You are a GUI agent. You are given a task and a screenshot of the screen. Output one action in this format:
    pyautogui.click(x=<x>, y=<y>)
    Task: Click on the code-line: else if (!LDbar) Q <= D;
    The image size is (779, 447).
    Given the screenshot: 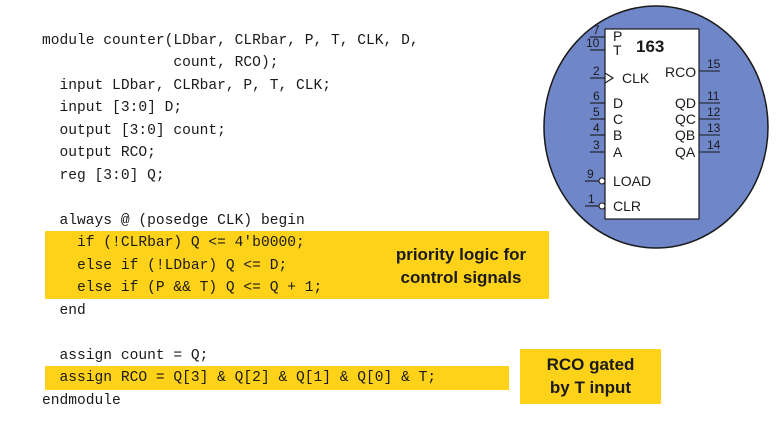 What is the action you would take?
    pyautogui.click(x=165, y=266)
    